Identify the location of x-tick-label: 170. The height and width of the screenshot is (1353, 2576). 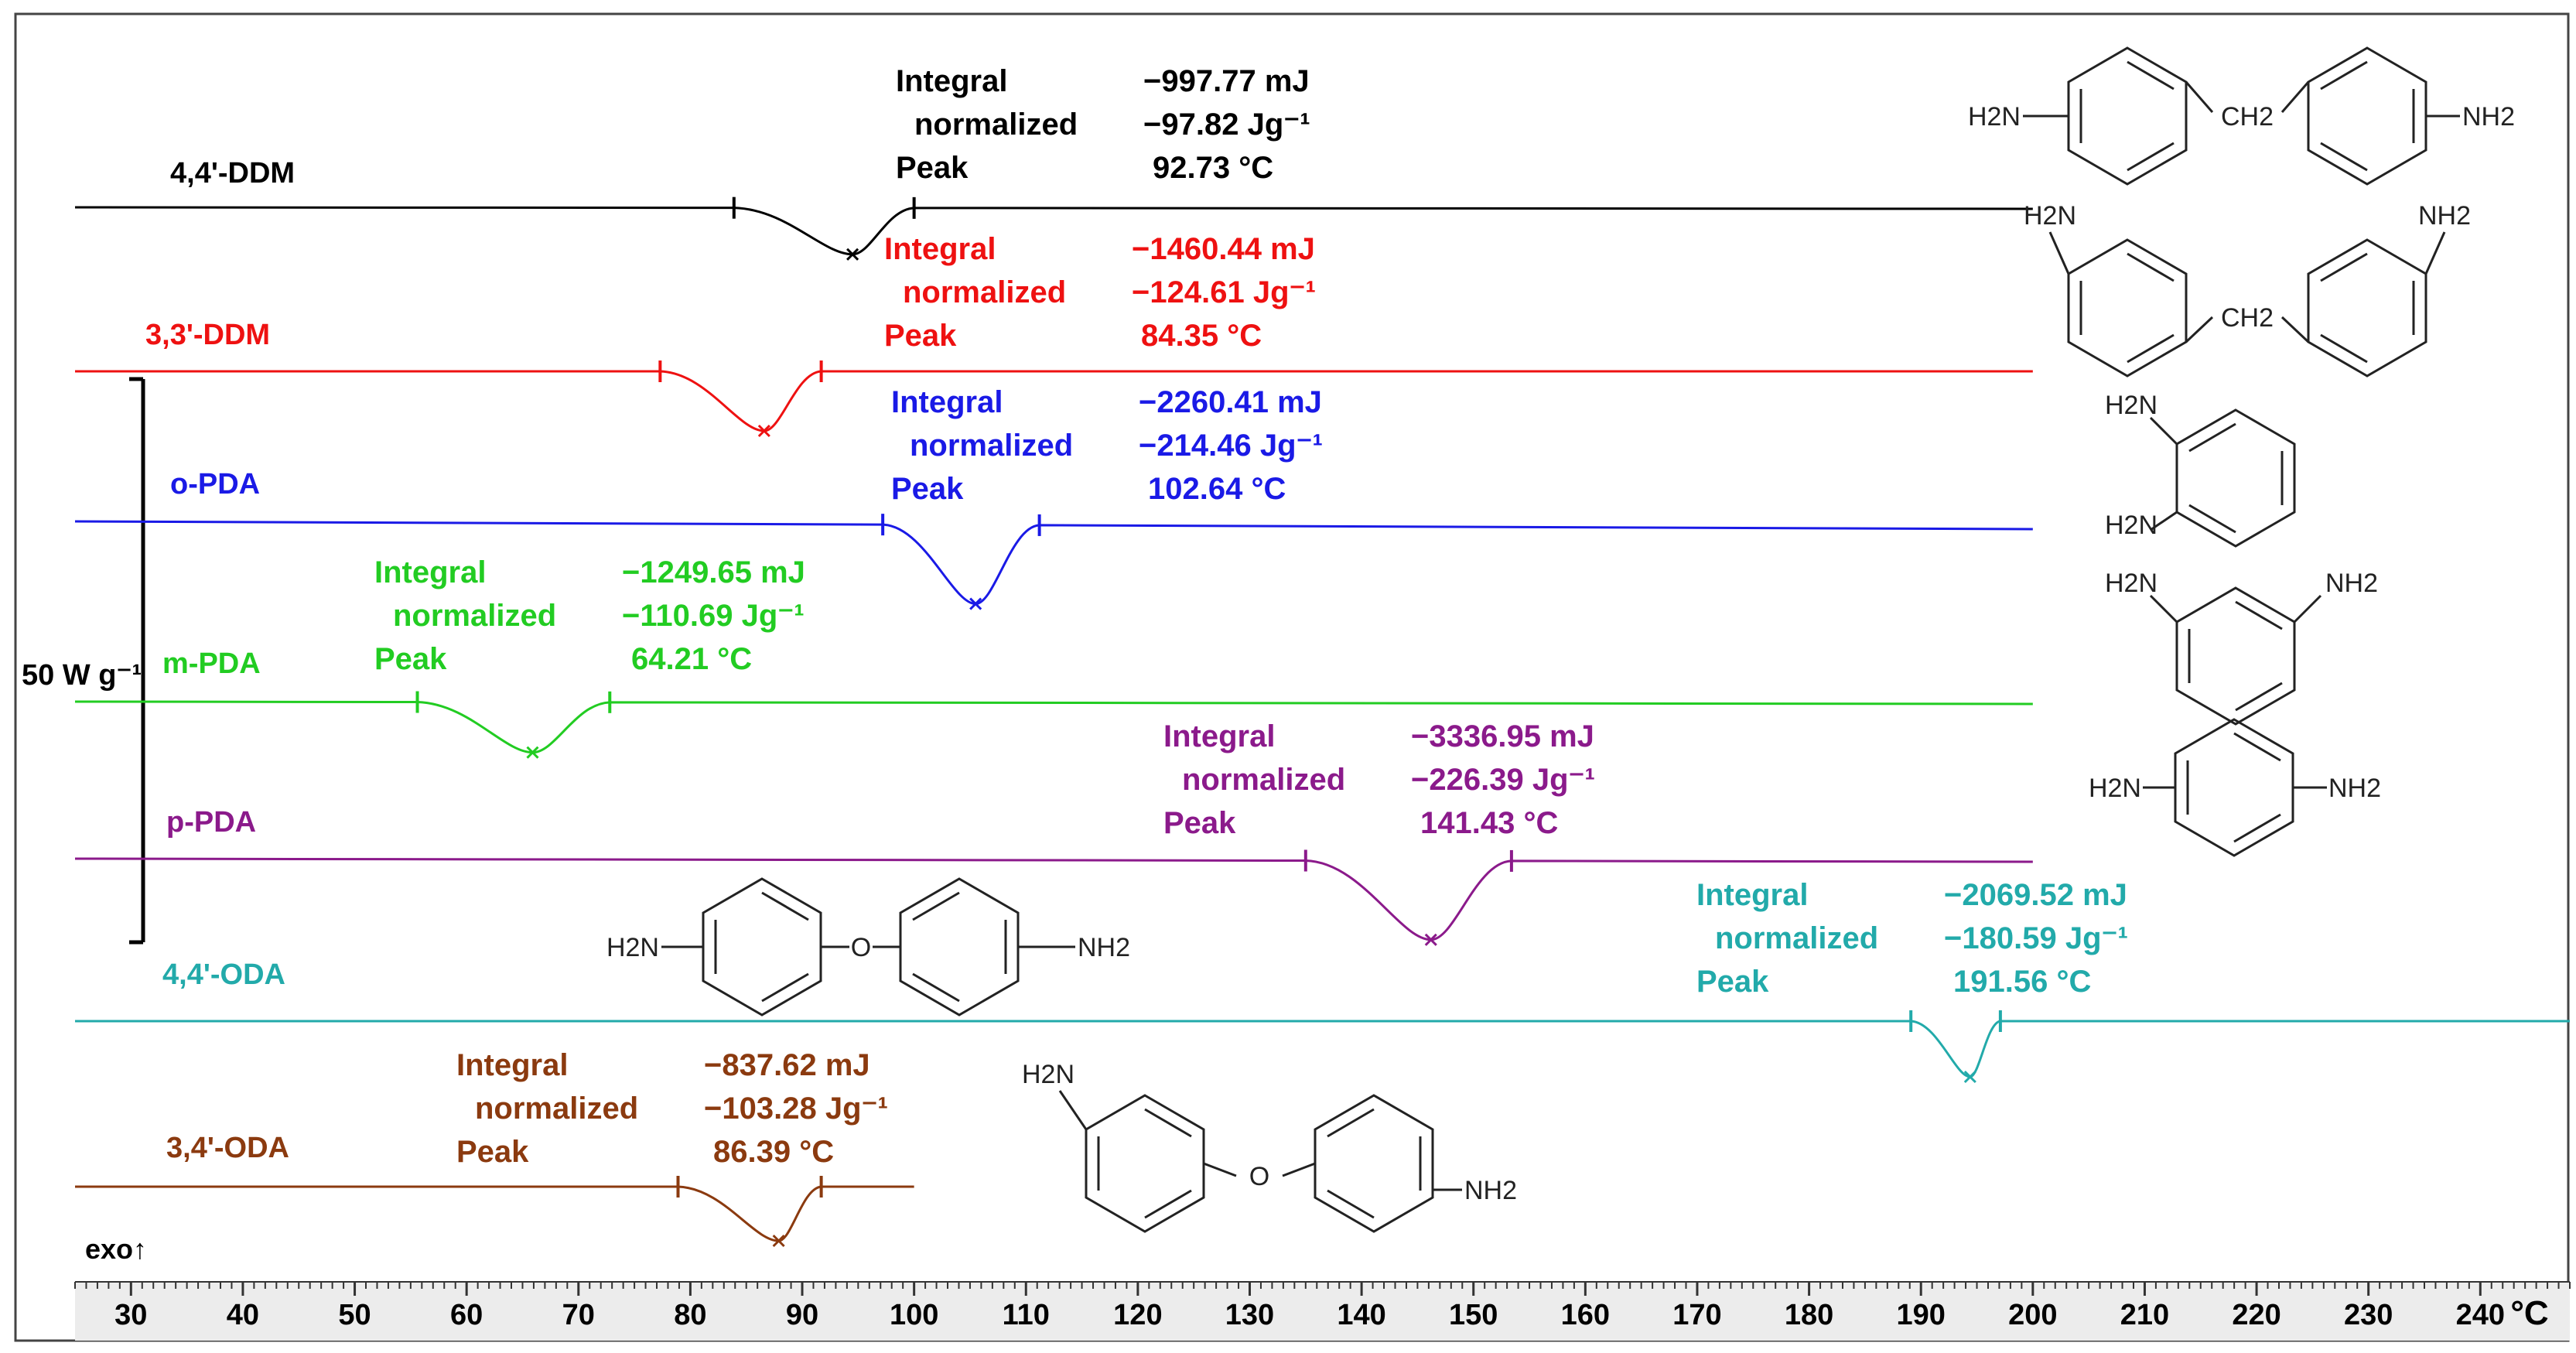
(1697, 1315).